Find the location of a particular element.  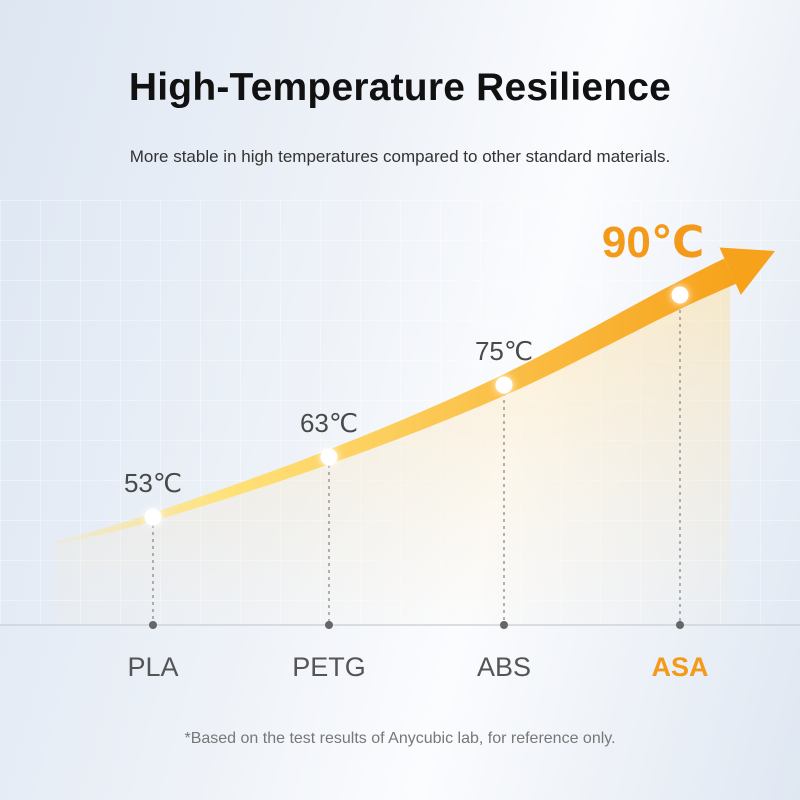

data-point-abs is located at coordinates (504, 385).